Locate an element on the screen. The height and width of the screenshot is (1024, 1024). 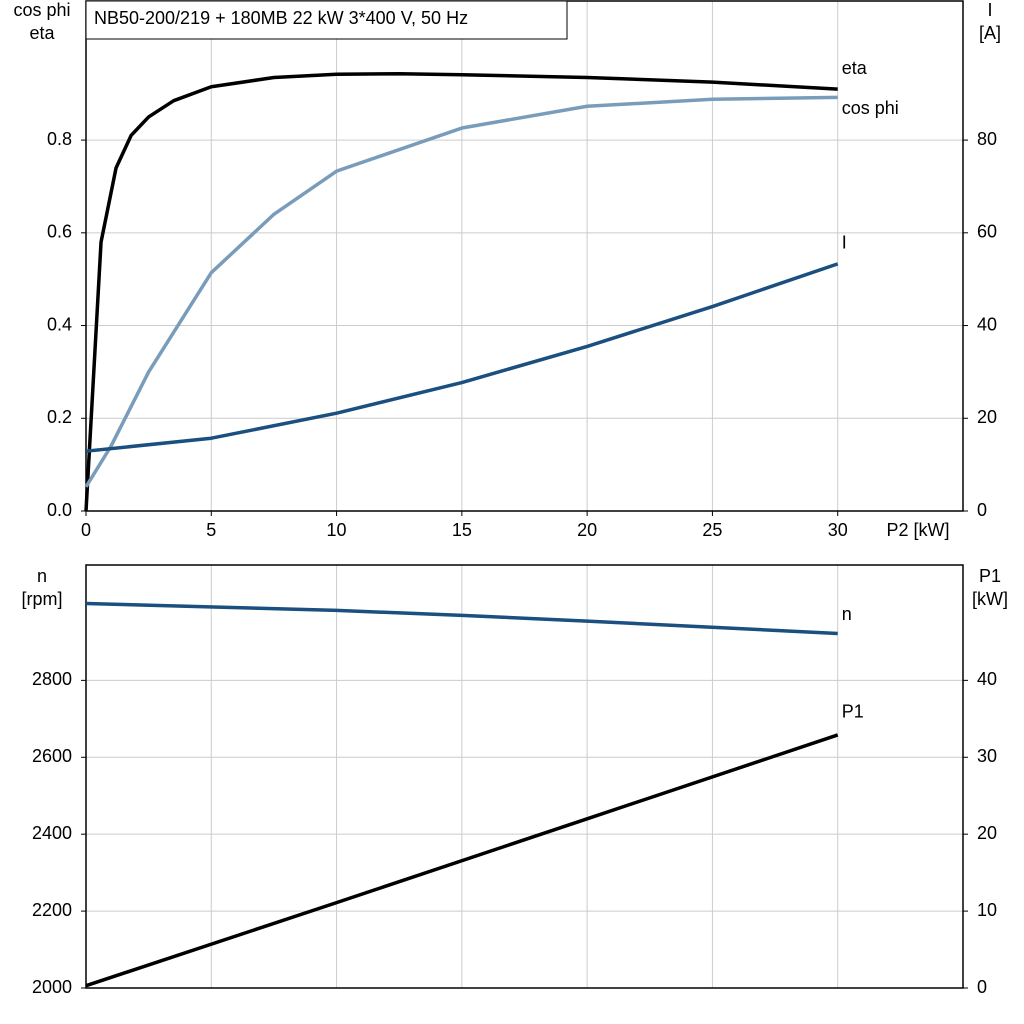
y2-tick-label: 80 is located at coordinates (987, 139).